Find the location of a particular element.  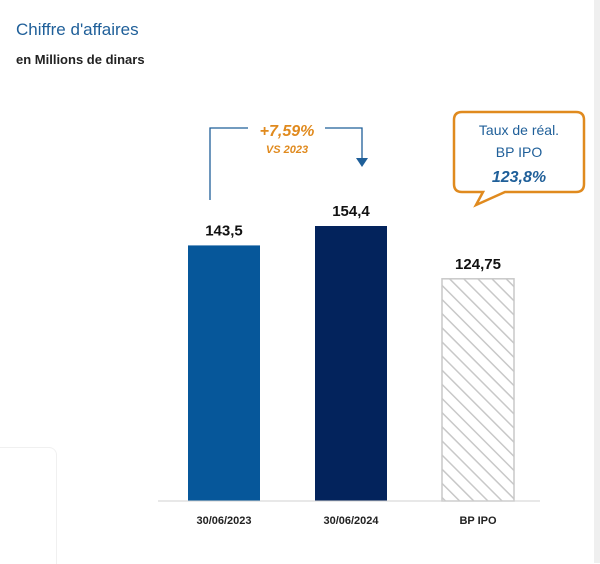

bar-value-label: 124,75 is located at coordinates (478, 264).